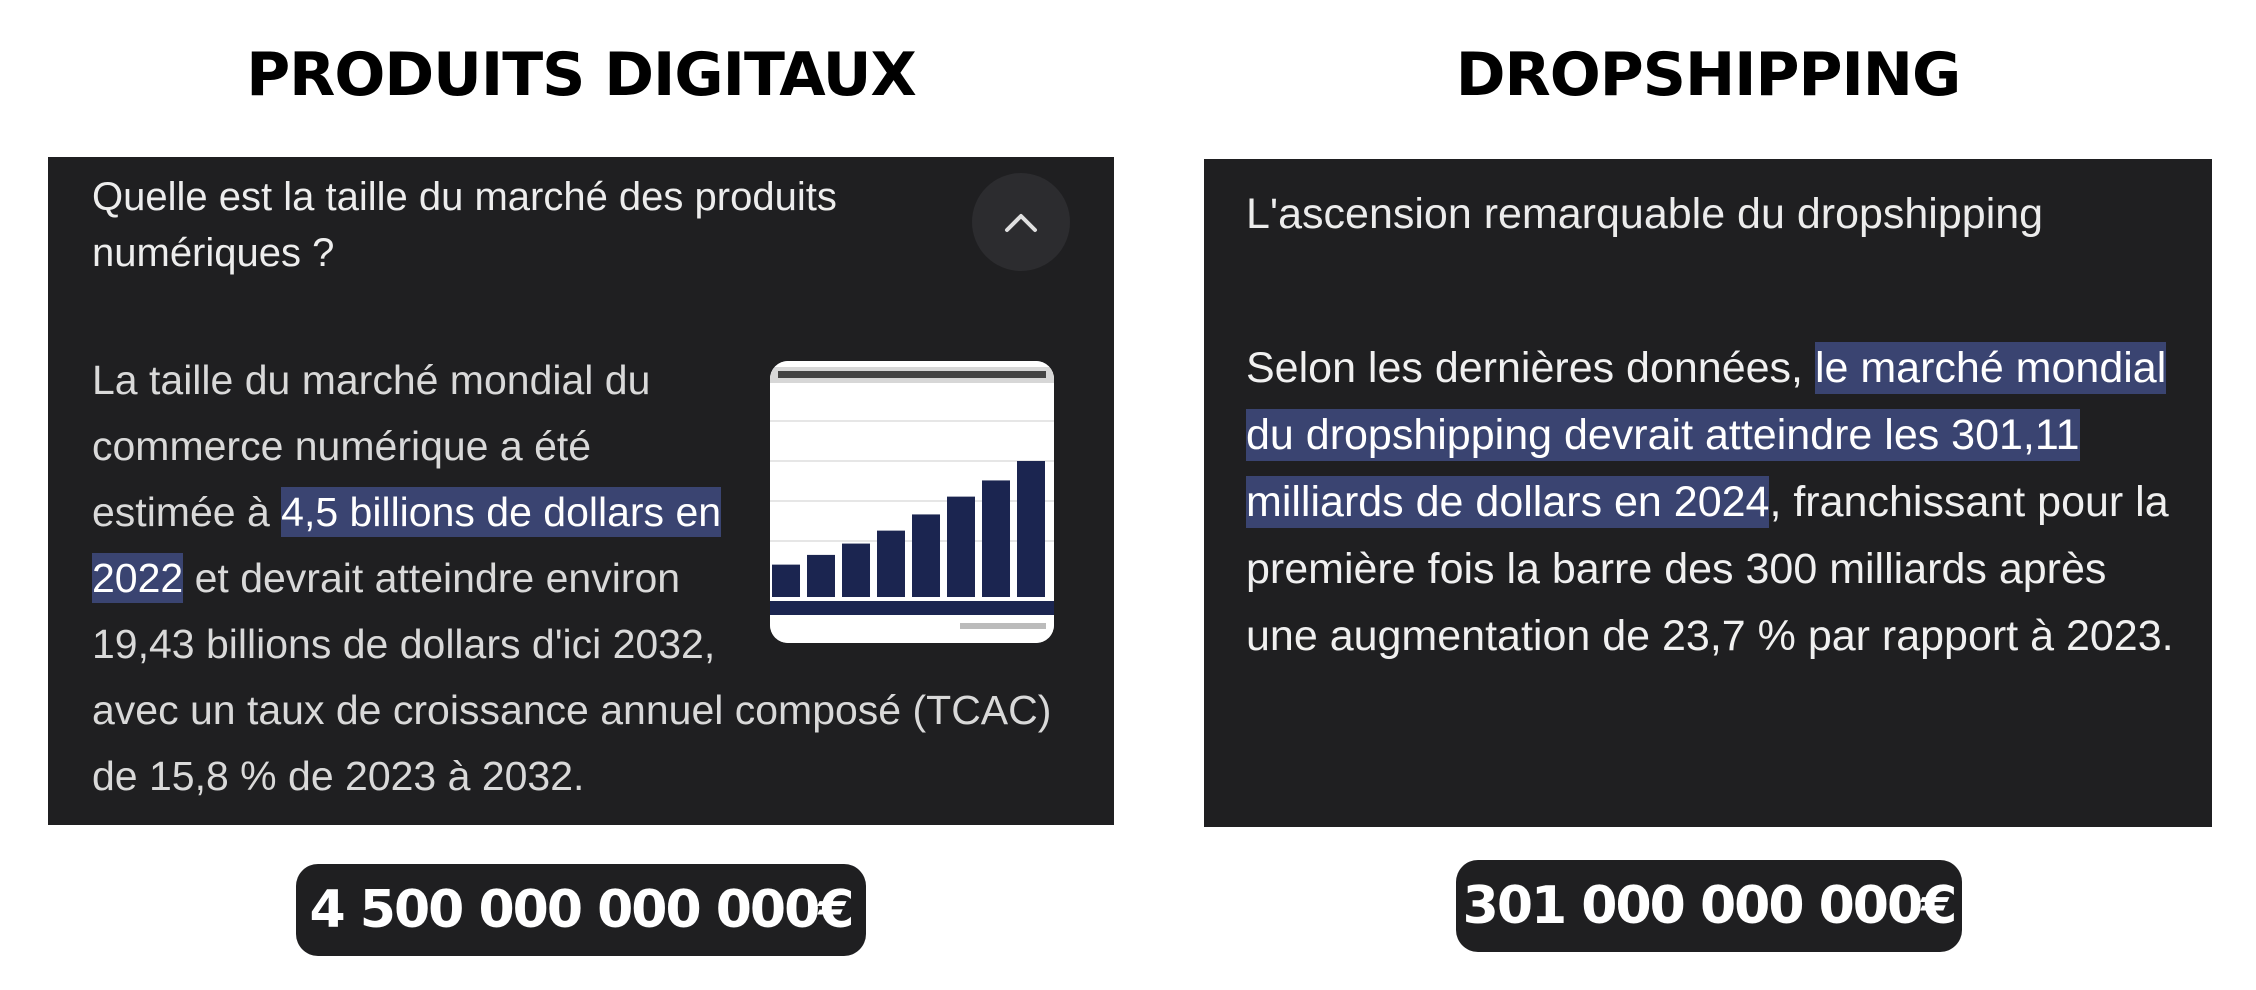 The image size is (2256, 990). Describe the element at coordinates (1645, 214) in the screenshot. I see `dropshipping-heading: L'ascension remarquable du dropshipping` at that location.